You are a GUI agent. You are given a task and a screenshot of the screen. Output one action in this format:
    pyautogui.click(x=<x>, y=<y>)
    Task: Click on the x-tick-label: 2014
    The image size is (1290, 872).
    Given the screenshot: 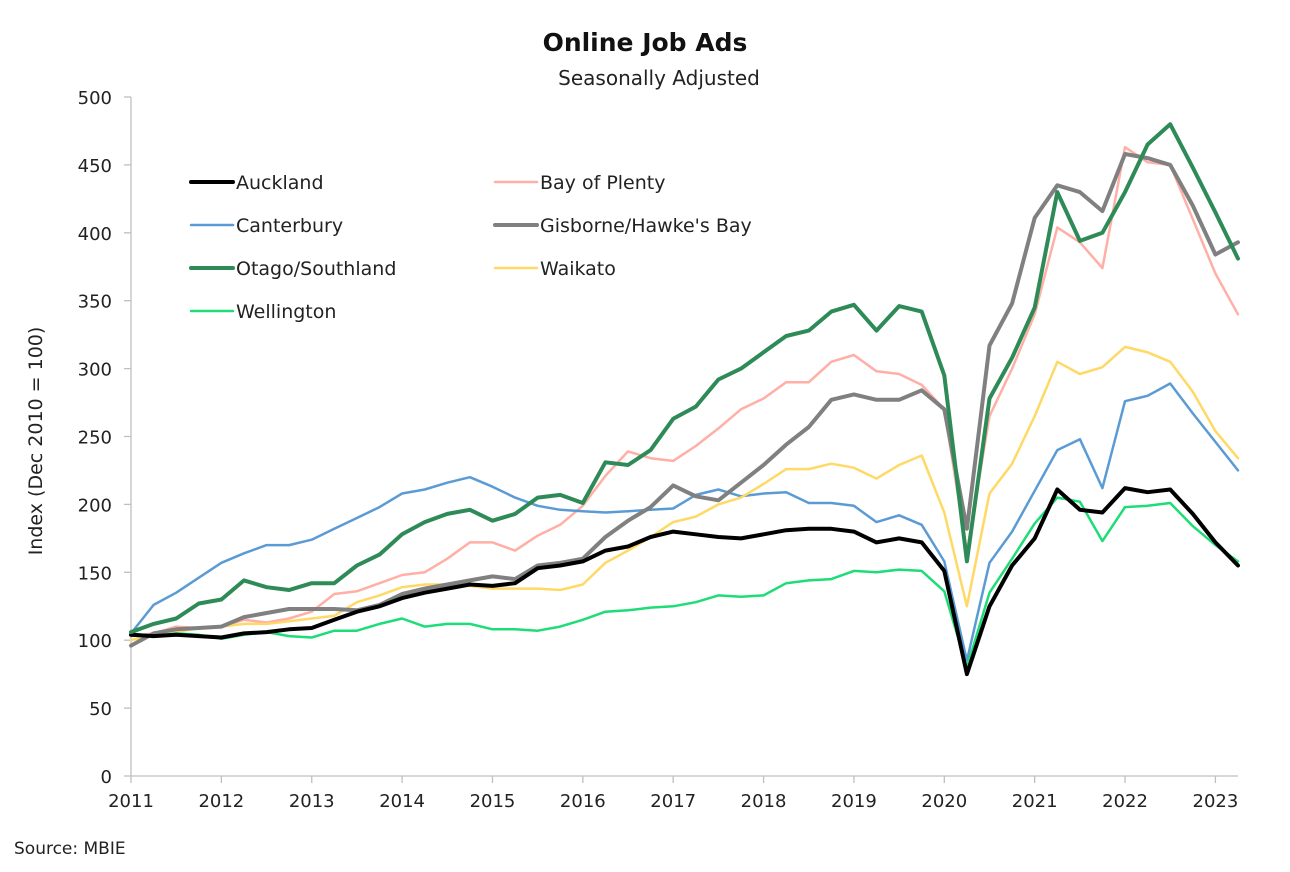 What is the action you would take?
    pyautogui.click(x=402, y=801)
    